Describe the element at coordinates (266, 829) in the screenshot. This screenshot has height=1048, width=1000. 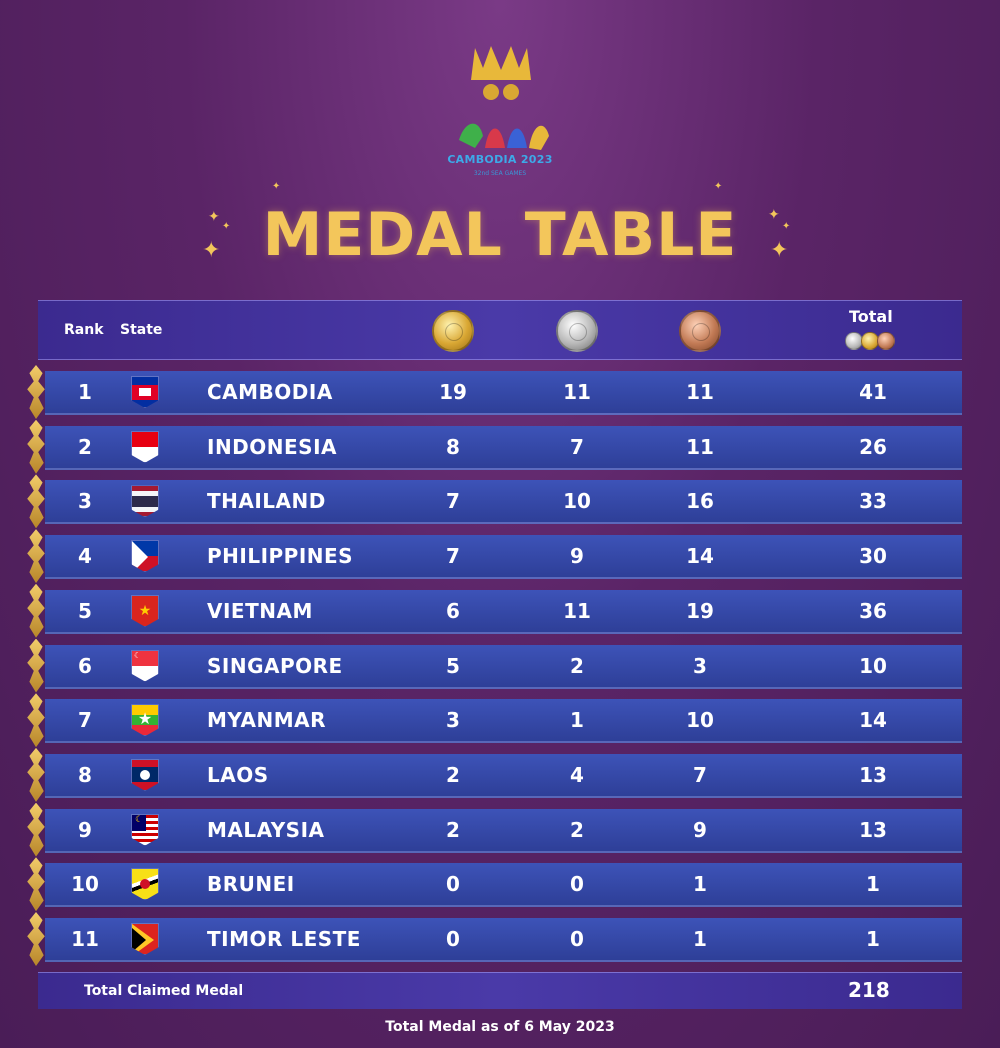
I see `country-cell: MALAYSIA` at that location.